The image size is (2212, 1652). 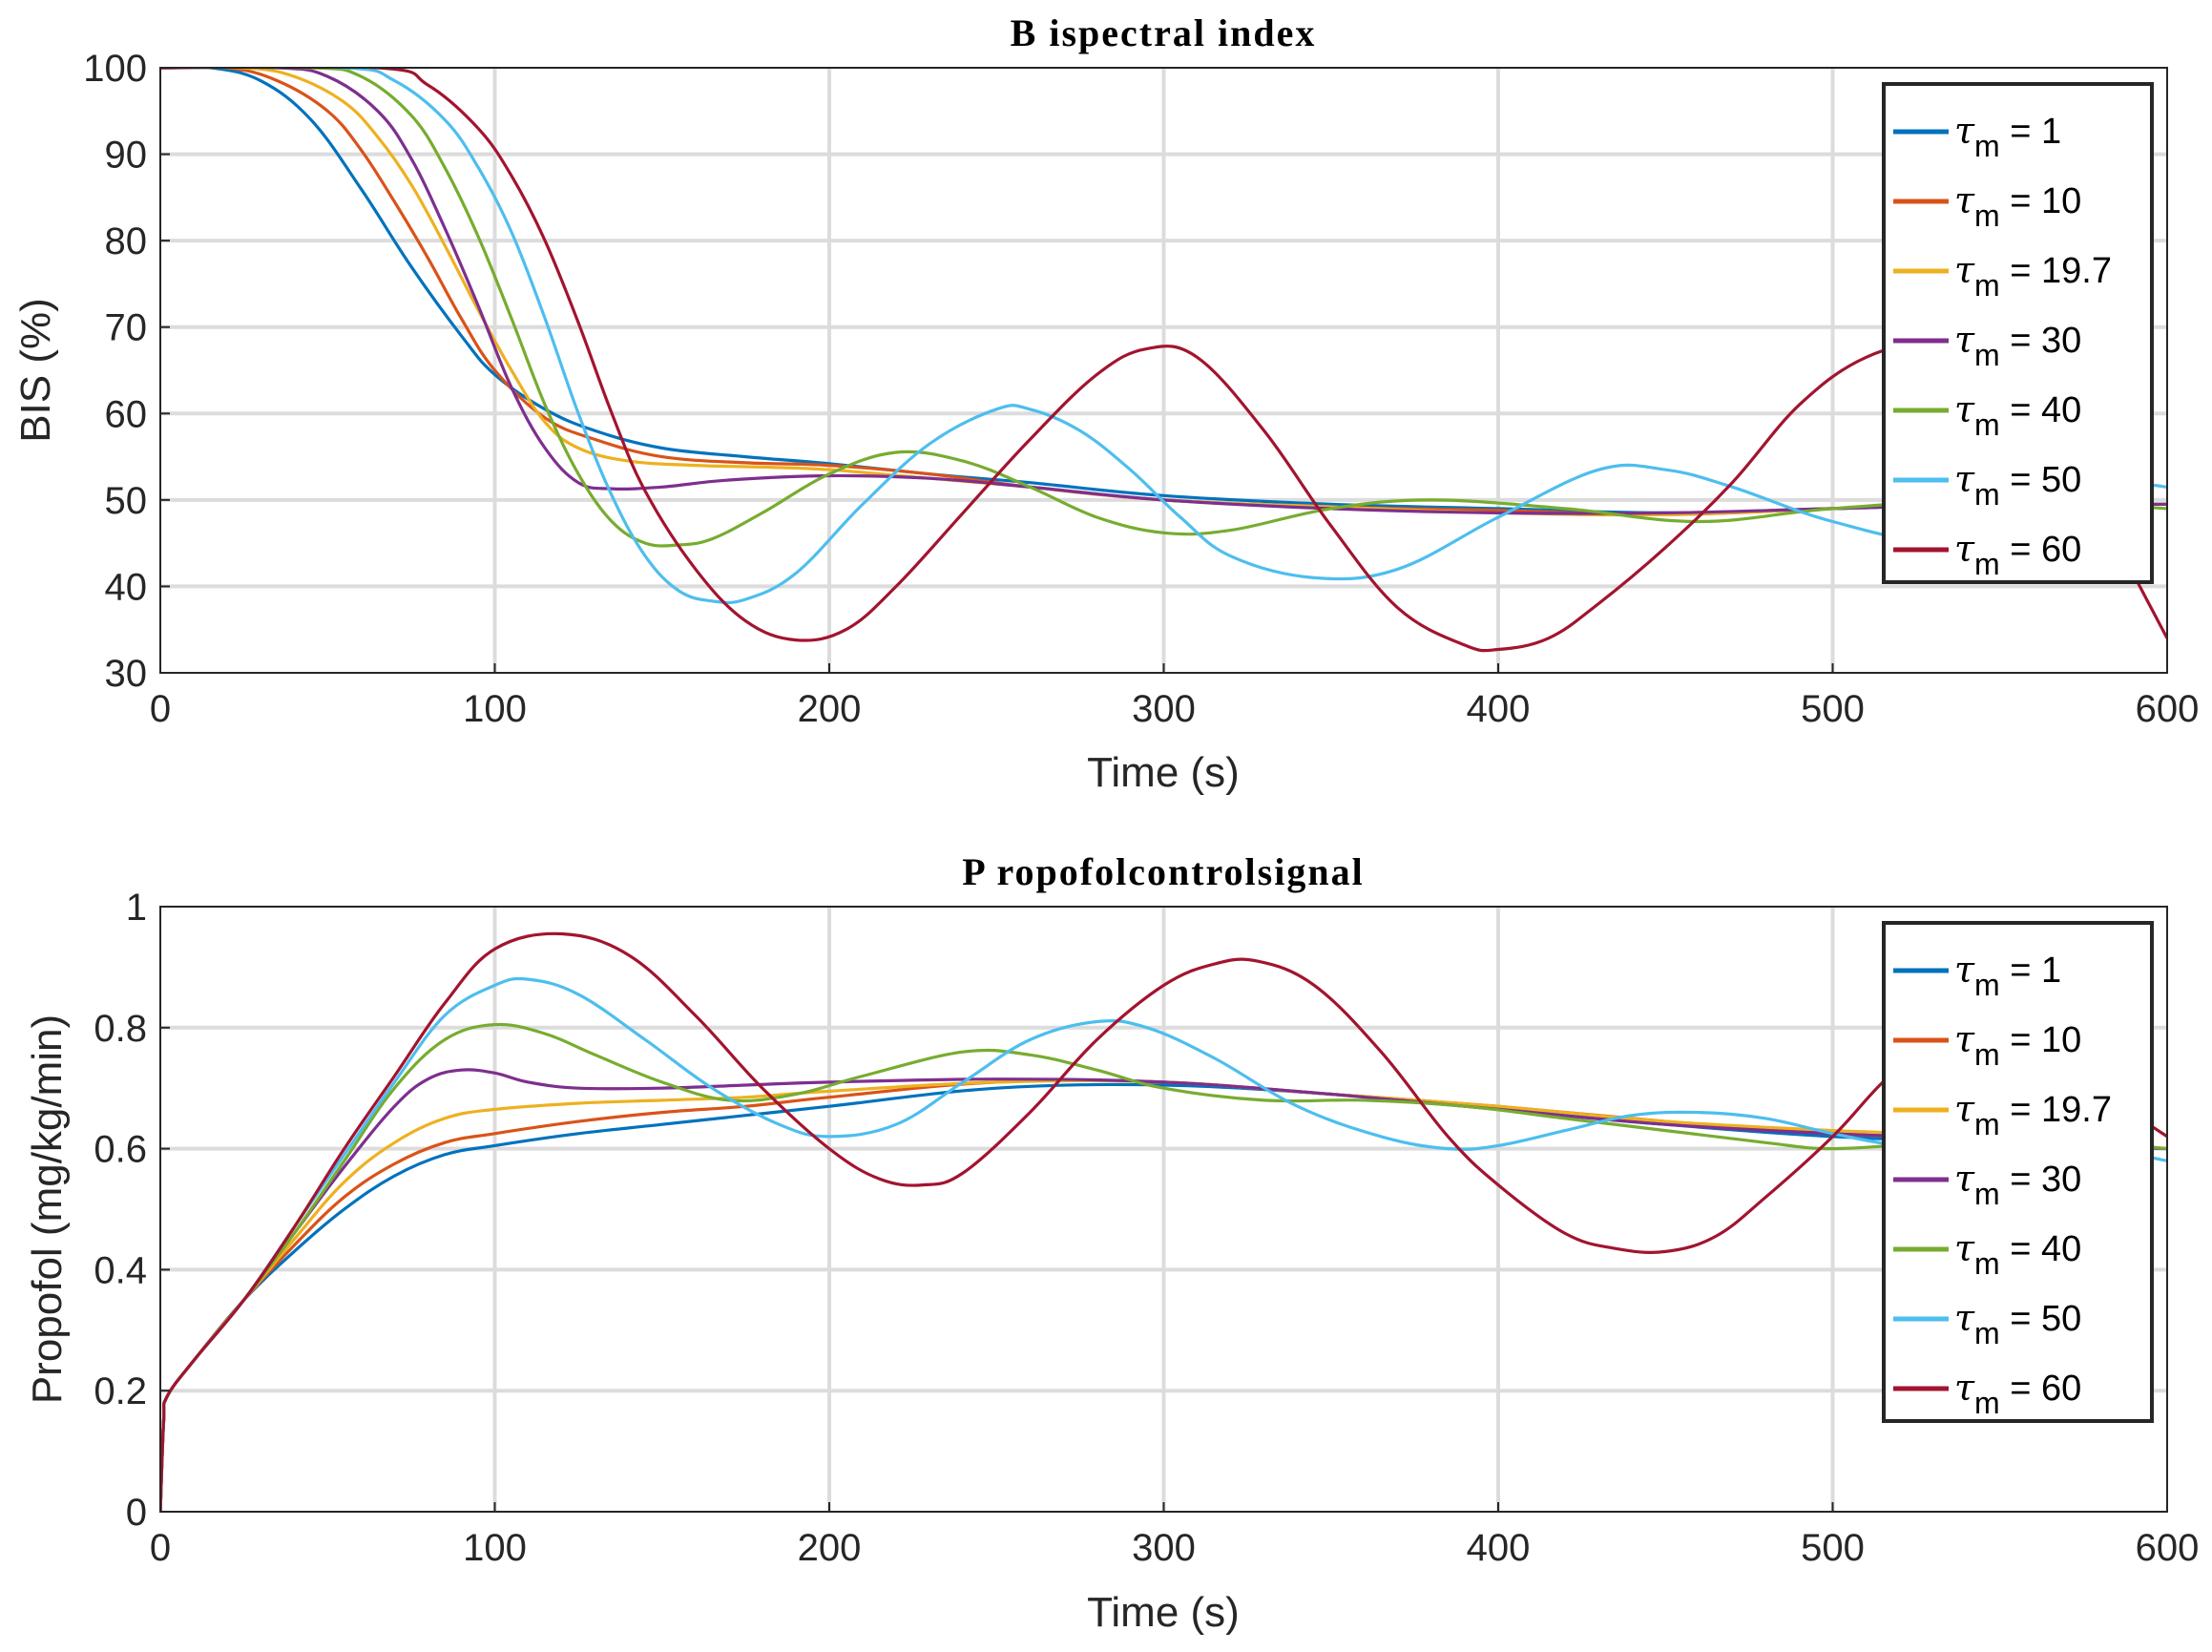 I want to click on bis-legend-label-5: τm = 40, so click(x=2018, y=415).